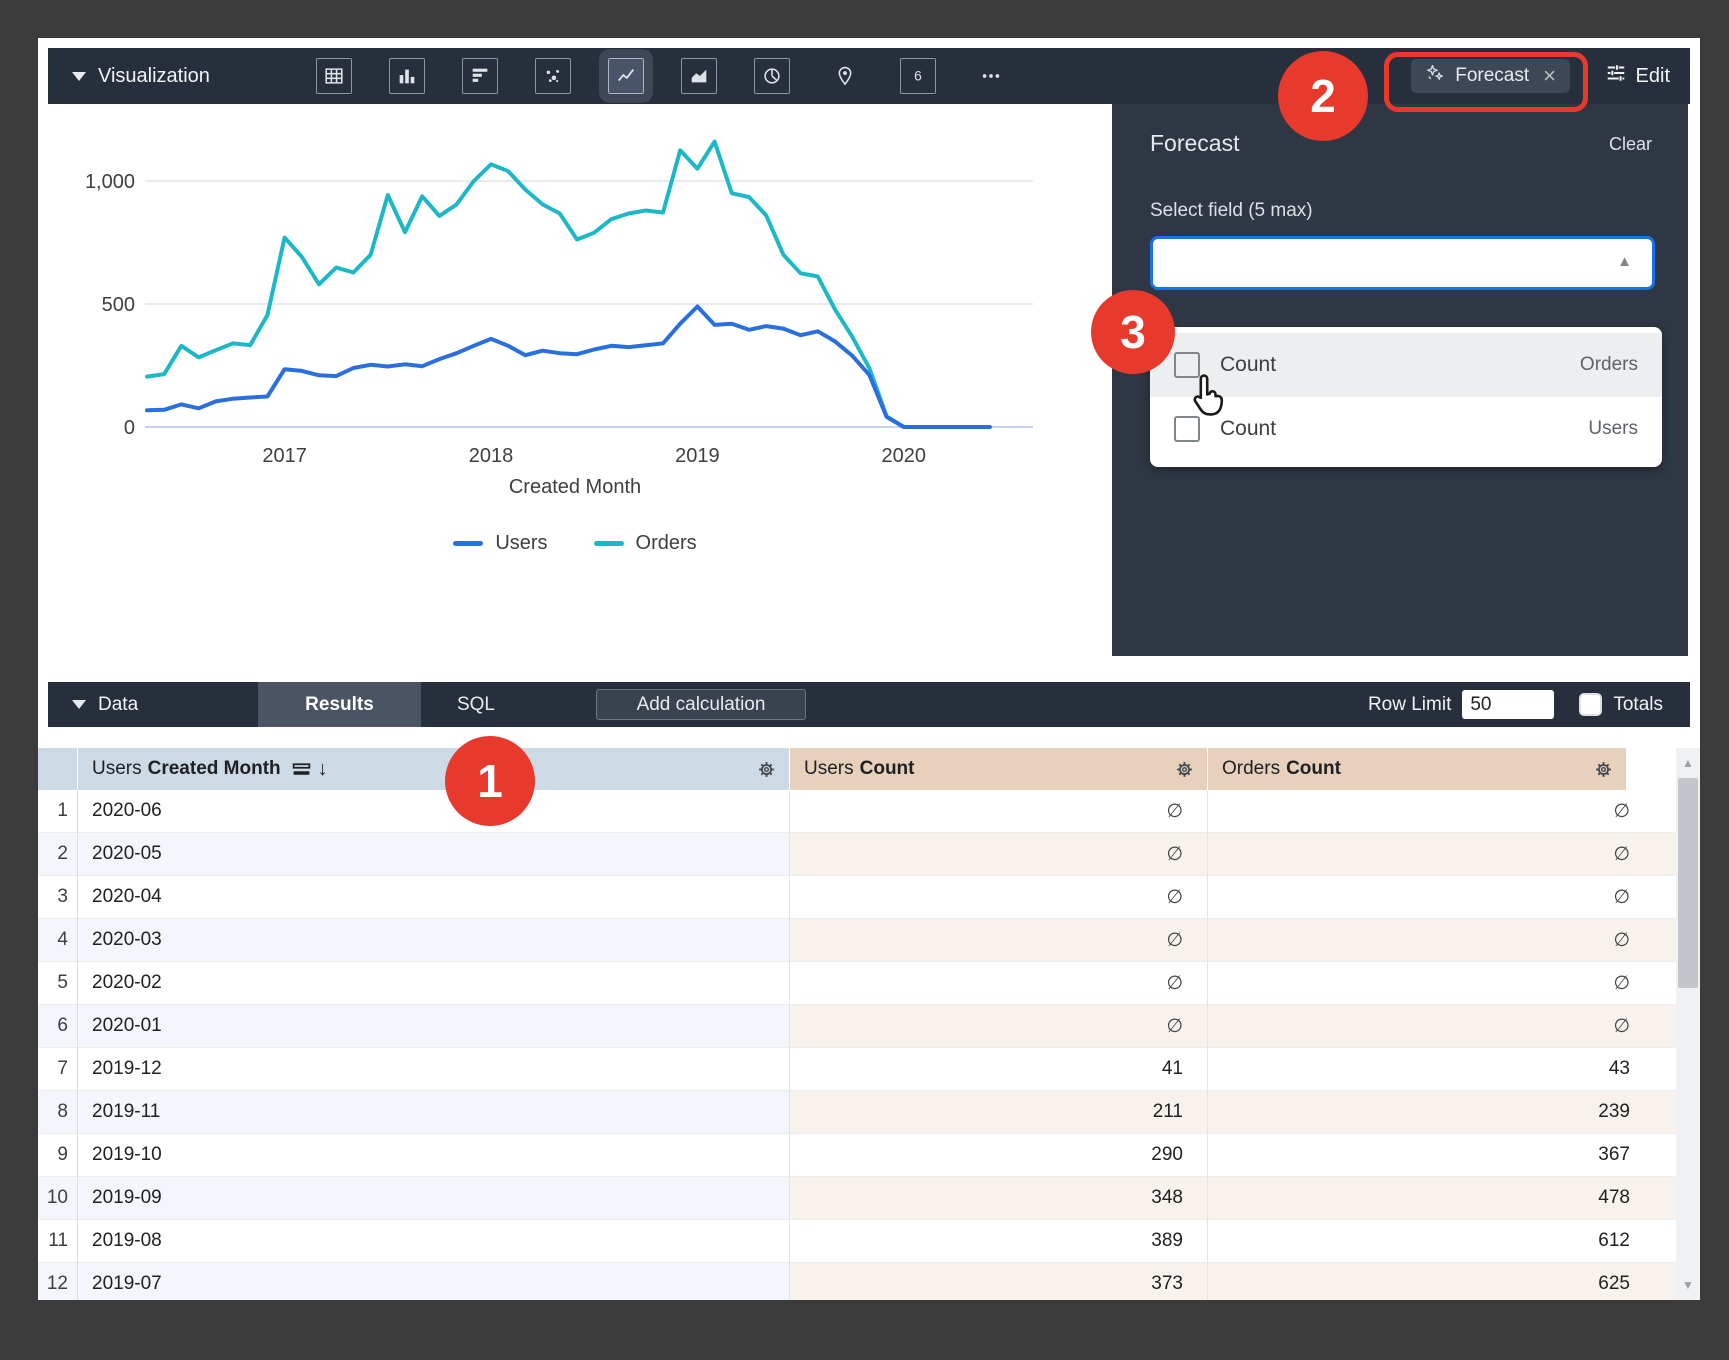 Image resolution: width=1729 pixels, height=1360 pixels. Describe the element at coordinates (407, 76) in the screenshot. I see `bar-chart-icon` at that location.